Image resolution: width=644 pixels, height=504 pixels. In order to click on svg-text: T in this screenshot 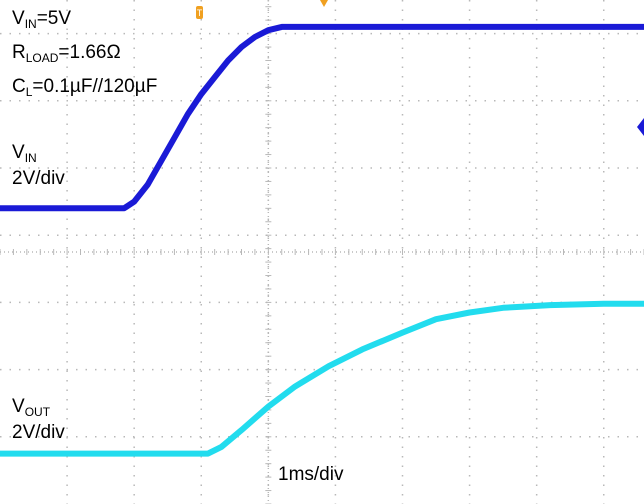, I will do `click(200, 13)`.